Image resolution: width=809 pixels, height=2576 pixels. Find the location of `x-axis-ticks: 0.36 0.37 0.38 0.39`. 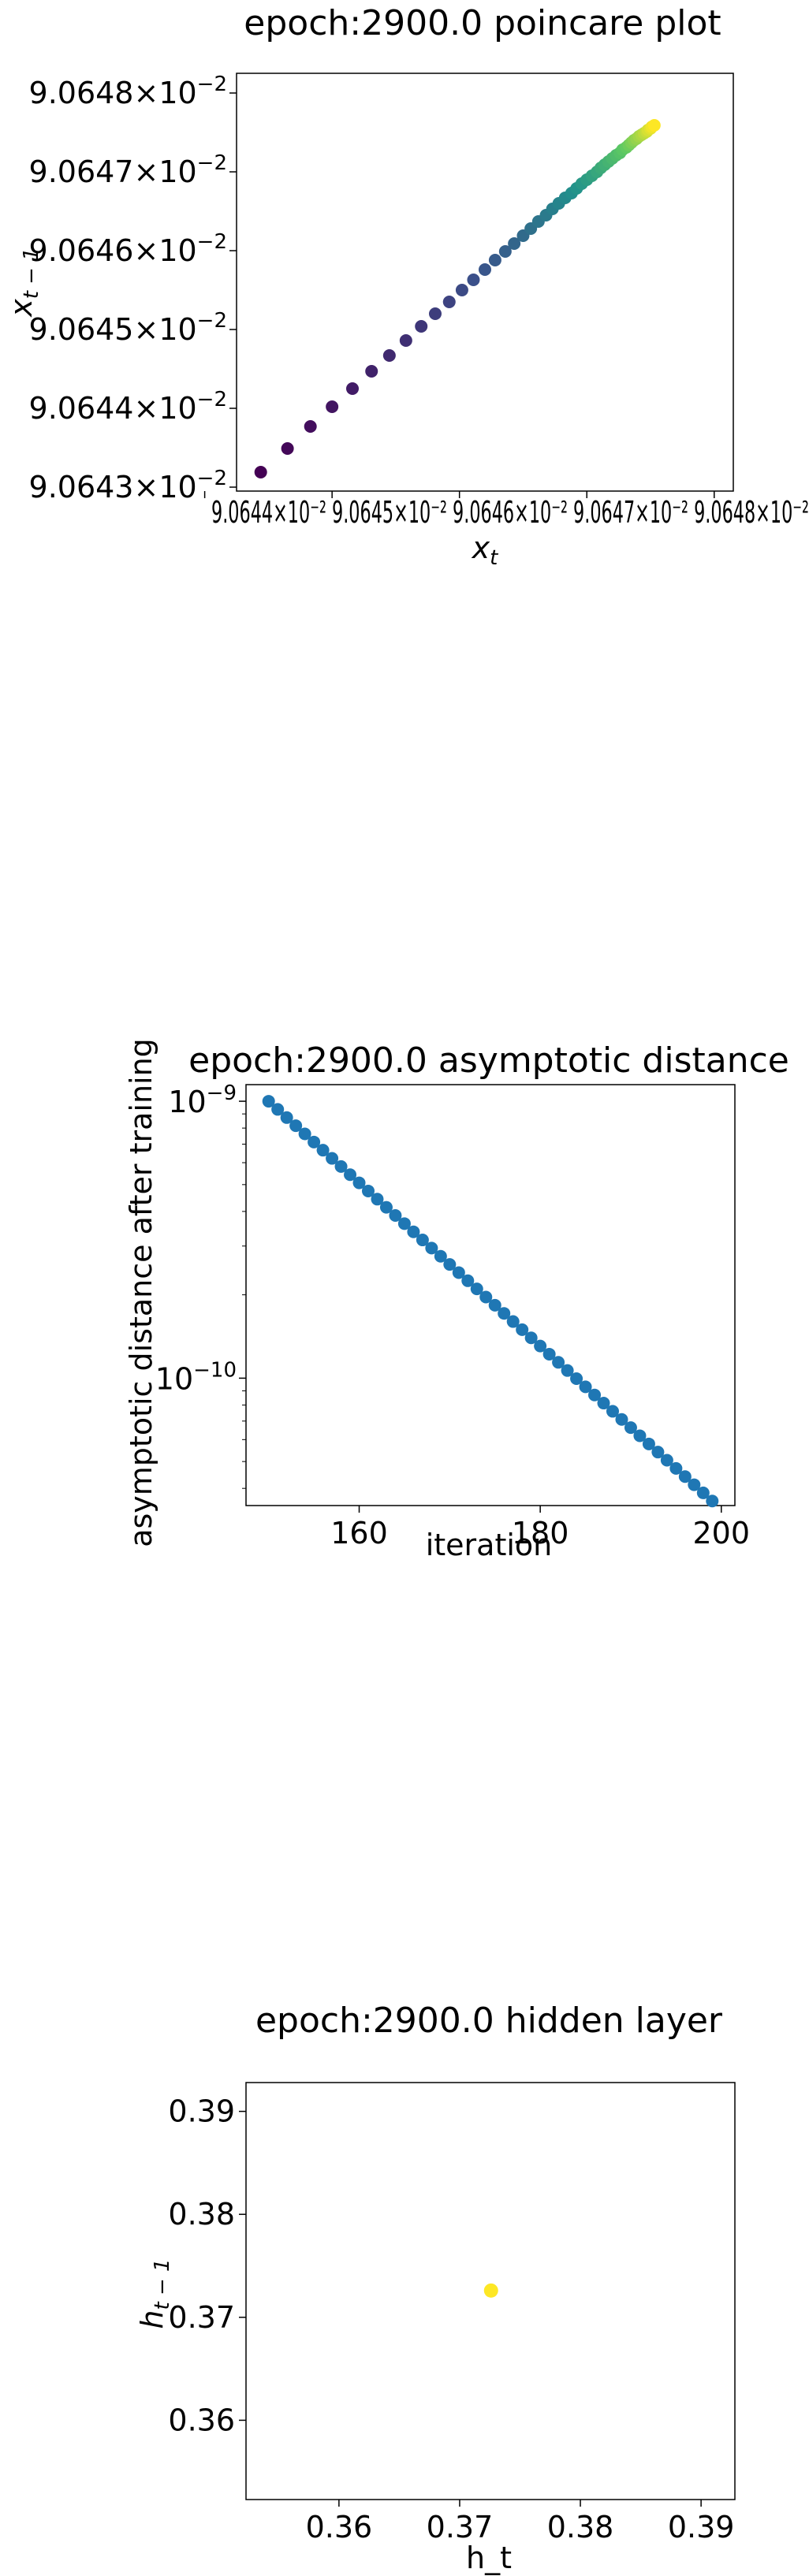

x-axis-ticks: 0.36 0.37 0.38 0.39 is located at coordinates (520, 2522).